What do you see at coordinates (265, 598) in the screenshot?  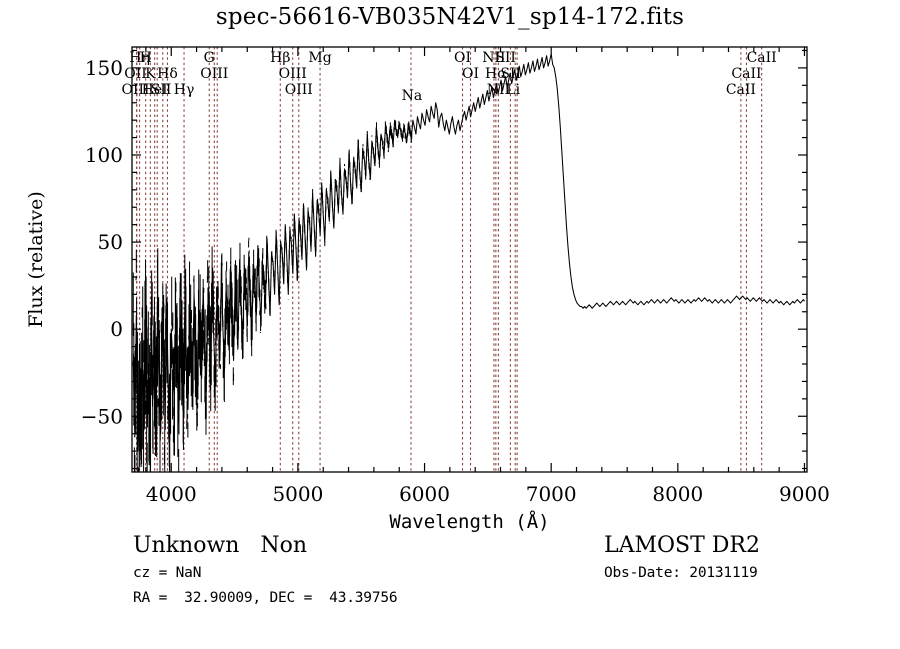 I see `coordinates: RA = 32.90009, DEC = 43.39756` at bounding box center [265, 598].